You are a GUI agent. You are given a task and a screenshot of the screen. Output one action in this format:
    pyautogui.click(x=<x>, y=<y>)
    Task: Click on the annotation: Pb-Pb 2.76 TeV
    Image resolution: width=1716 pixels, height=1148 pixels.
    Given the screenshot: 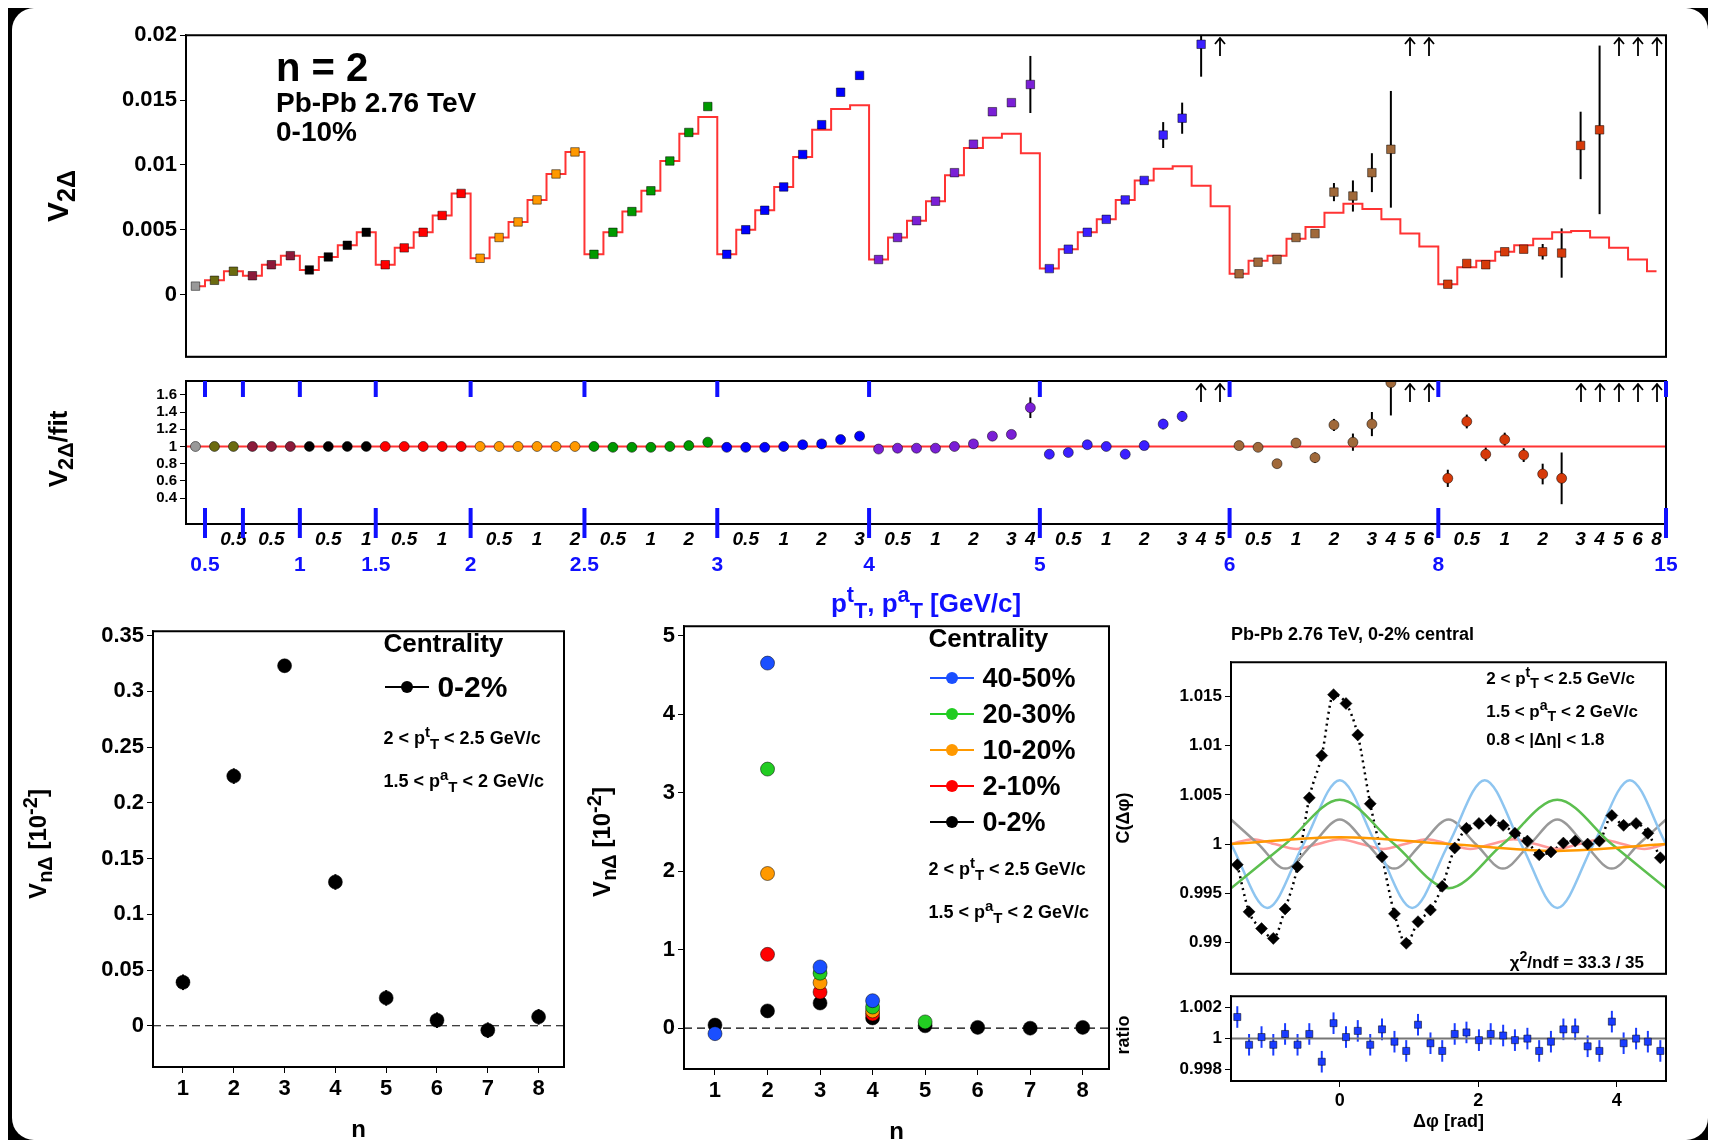 What is the action you would take?
    pyautogui.click(x=376, y=102)
    